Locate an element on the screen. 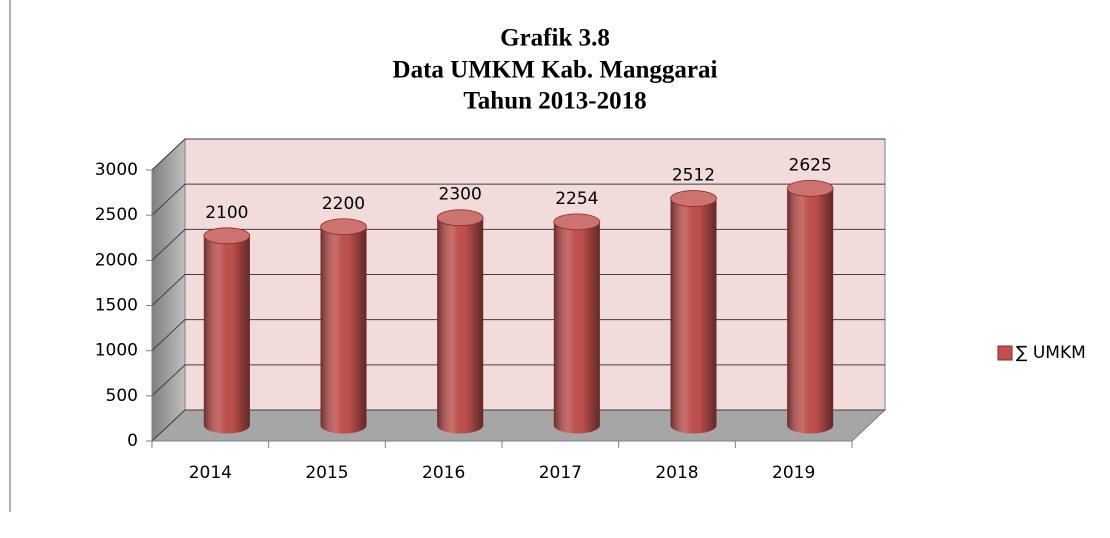  x-tick-label: 2018 is located at coordinates (676, 473).